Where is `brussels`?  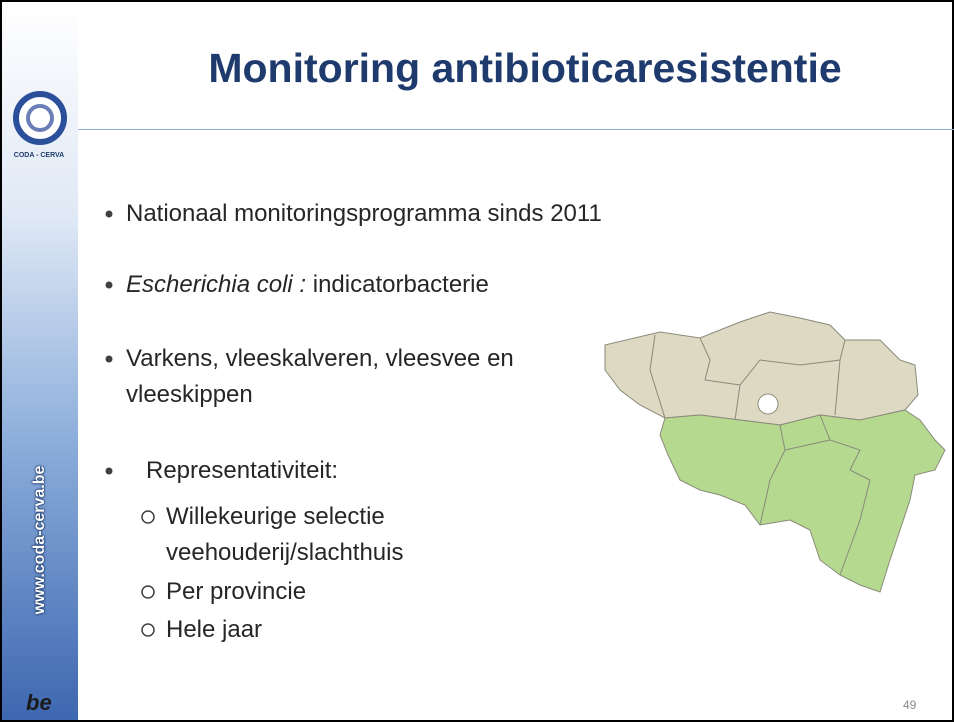
brussels is located at coordinates (768, 404).